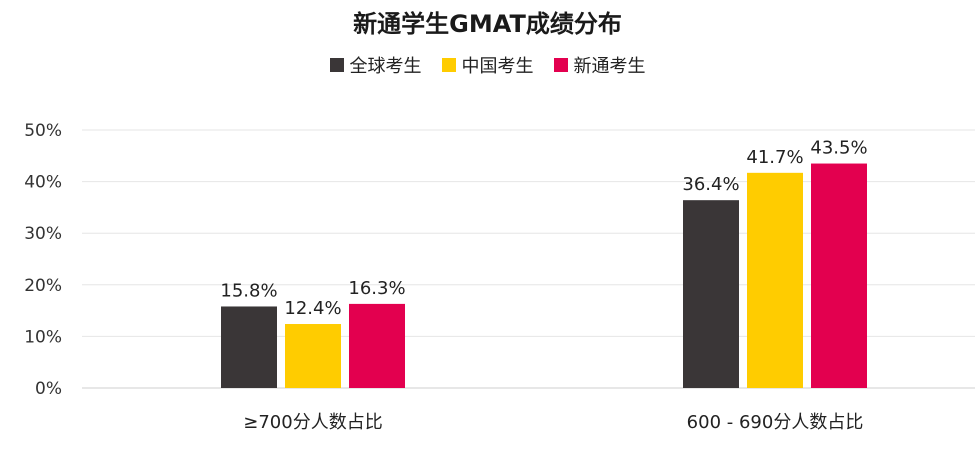 The image size is (975, 450). Describe the element at coordinates (43, 183) in the screenshot. I see `y-tick-label: 40%` at that location.